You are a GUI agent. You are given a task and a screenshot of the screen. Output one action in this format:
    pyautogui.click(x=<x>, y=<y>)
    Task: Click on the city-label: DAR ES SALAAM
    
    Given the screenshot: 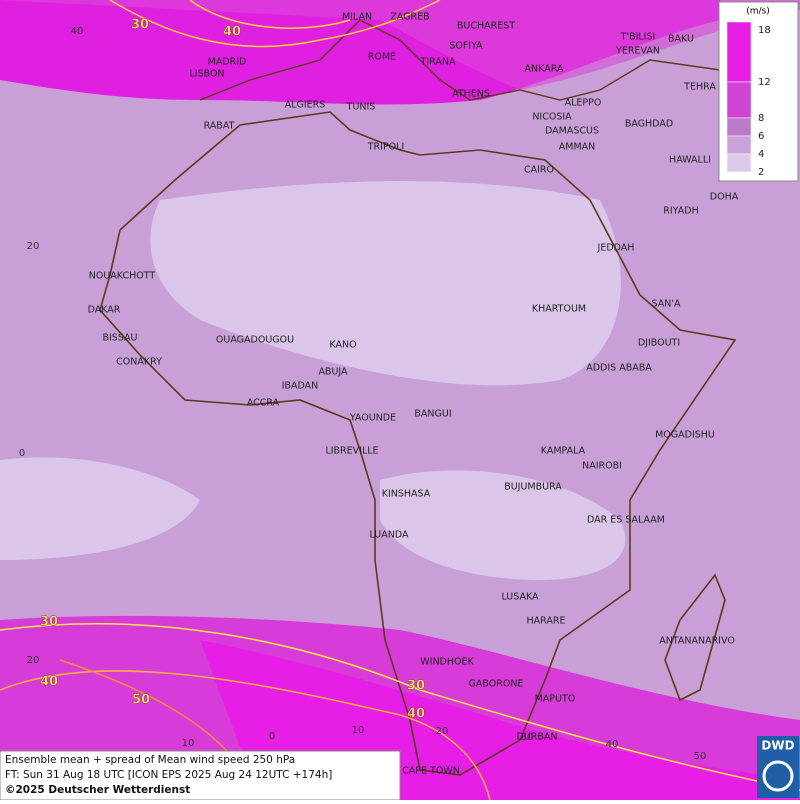 What is the action you would take?
    pyautogui.click(x=626, y=520)
    